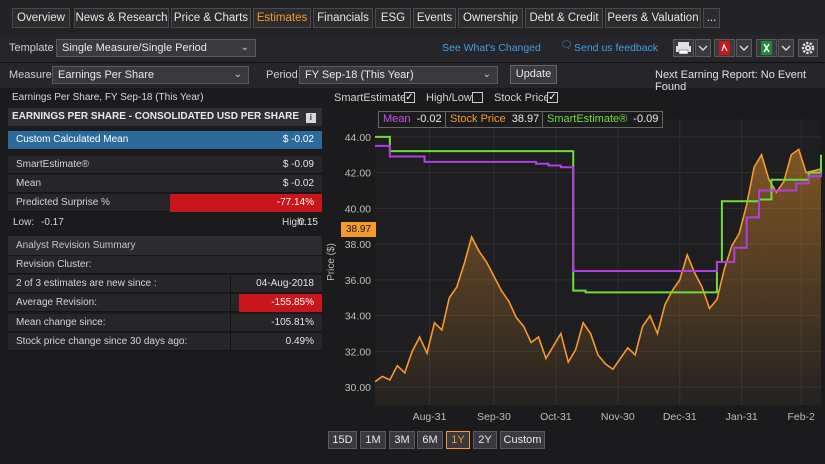 The height and width of the screenshot is (464, 825). Describe the element at coordinates (310, 118) in the screenshot. I see `info-icon: i` at that location.